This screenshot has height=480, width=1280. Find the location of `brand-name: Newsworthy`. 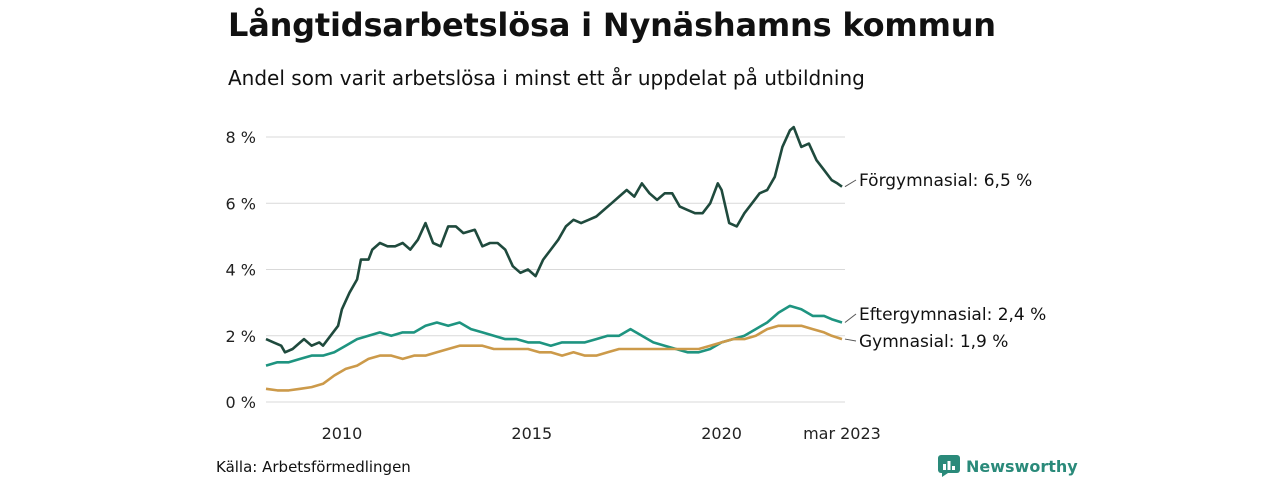

brand-name: Newsworthy is located at coordinates (1022, 466).